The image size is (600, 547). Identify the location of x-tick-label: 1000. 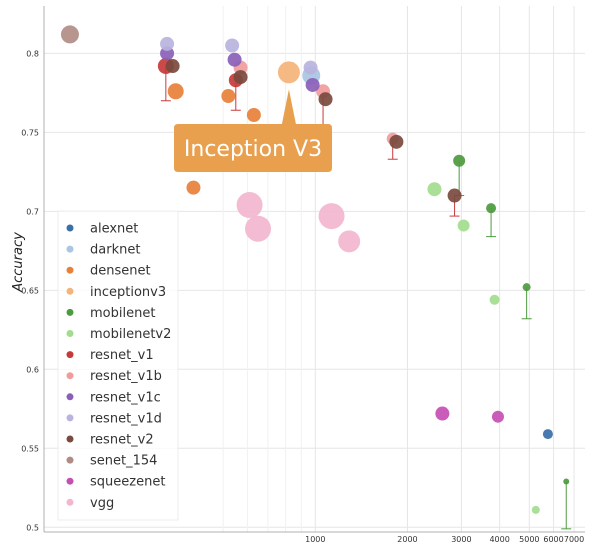
(315, 539).